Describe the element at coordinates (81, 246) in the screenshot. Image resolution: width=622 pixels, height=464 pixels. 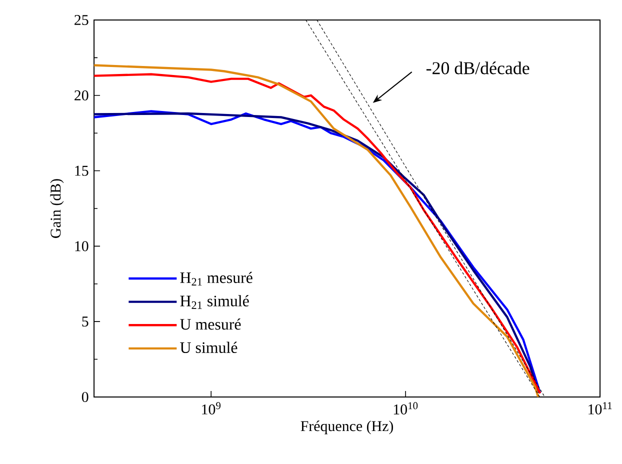
I see `y-tick-label: 10` at that location.